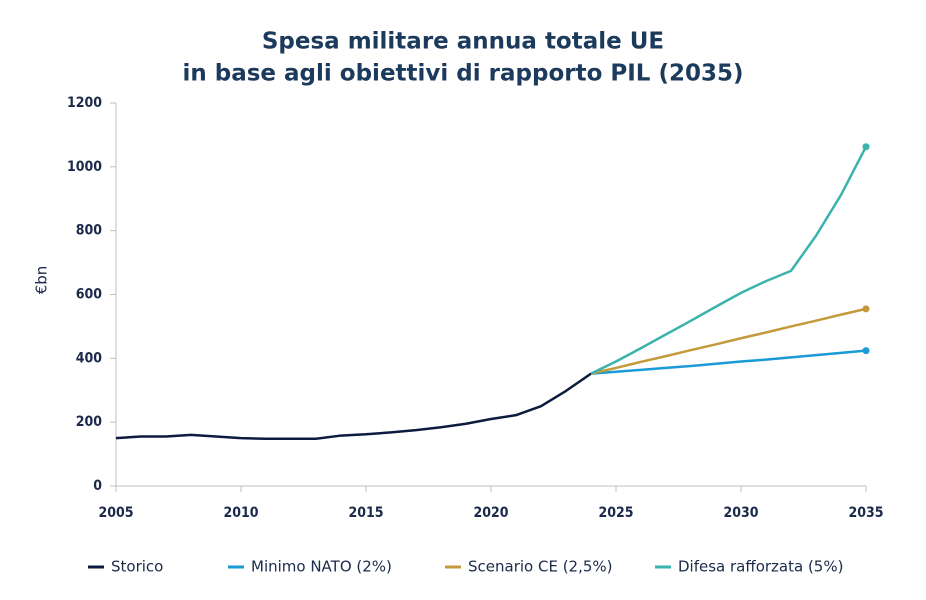 Image resolution: width=926 pixels, height=600 pixels. Describe the element at coordinates (84, 103) in the screenshot. I see `y-tick-label: 1200` at that location.